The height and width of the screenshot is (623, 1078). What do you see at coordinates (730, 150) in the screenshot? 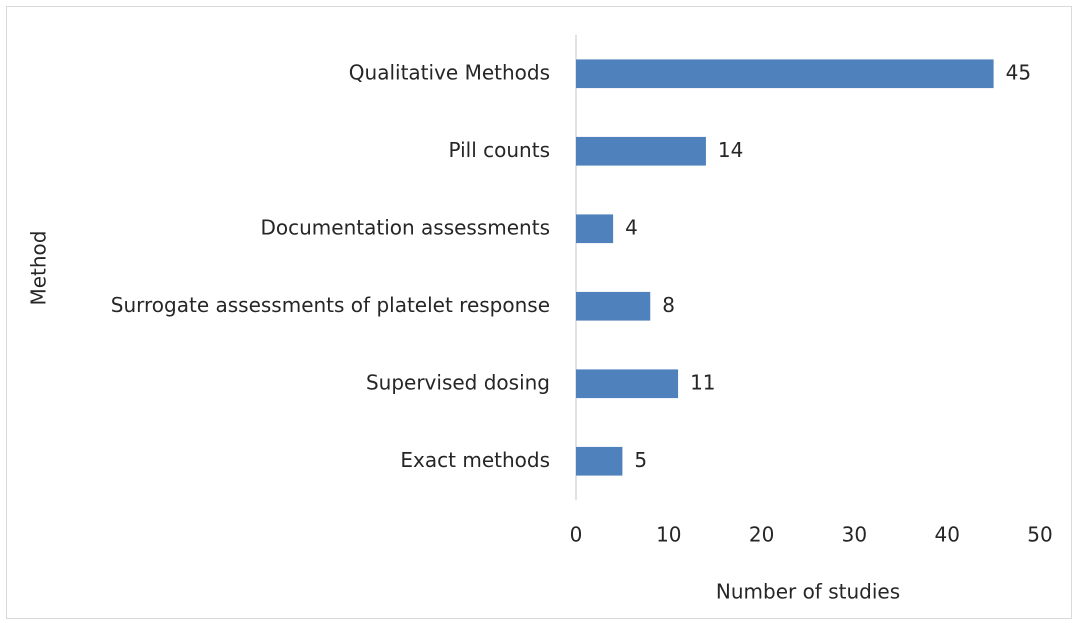
I see `data-label: 14` at bounding box center [730, 150].